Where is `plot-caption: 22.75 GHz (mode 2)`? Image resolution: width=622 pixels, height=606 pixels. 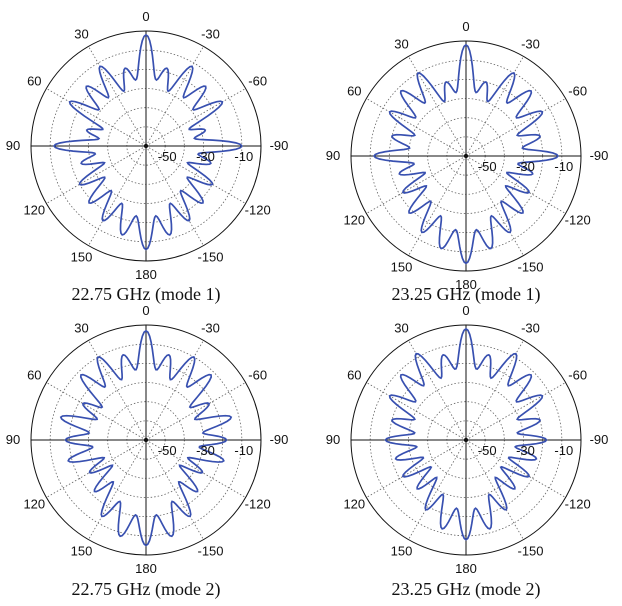 plot-caption: 22.75 GHz (mode 2) is located at coordinates (146, 589).